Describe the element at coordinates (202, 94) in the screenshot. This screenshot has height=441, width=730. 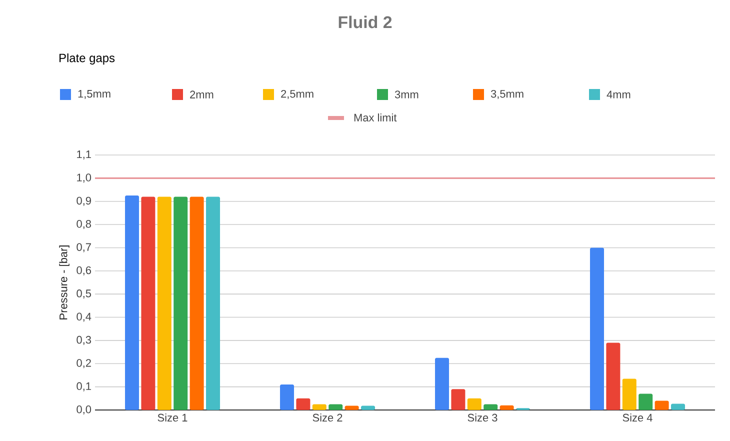
I see `legend-label: 2mm` at that location.